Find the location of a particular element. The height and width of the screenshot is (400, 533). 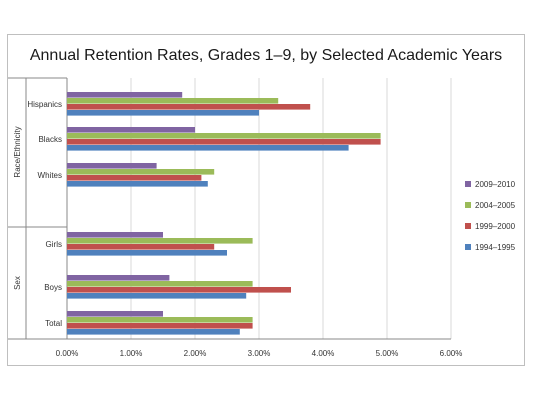

group-label-race-ethnicity: Race/Ethnicity is located at coordinates (17, 151).